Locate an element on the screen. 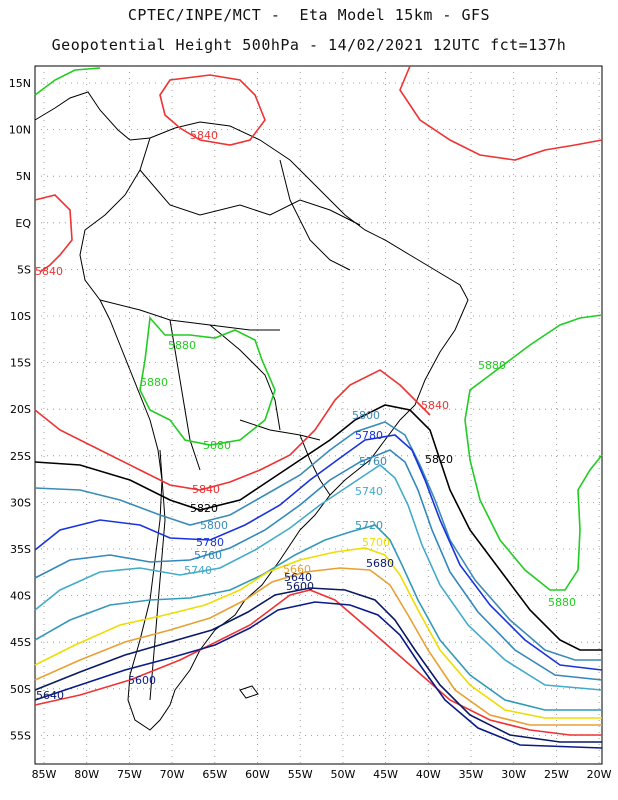 Image resolution: width=618 pixels, height=800 pixels. contour-5840-main is located at coordinates (232, 430).